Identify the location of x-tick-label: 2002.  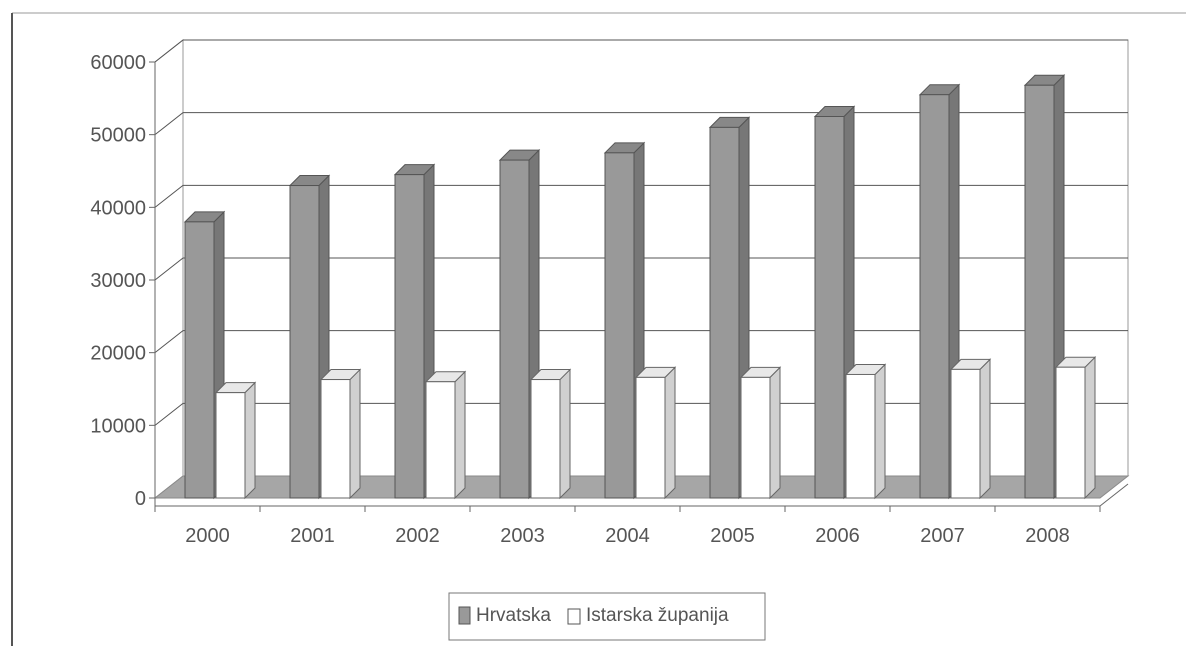
(417, 536).